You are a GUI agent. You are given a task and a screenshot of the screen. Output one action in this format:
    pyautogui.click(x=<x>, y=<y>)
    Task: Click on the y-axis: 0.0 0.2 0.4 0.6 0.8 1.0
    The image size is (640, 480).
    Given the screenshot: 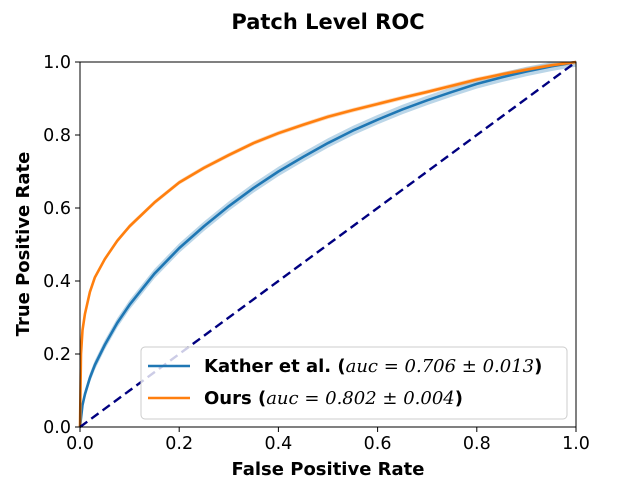 What is the action you would take?
    pyautogui.click(x=61, y=245)
    